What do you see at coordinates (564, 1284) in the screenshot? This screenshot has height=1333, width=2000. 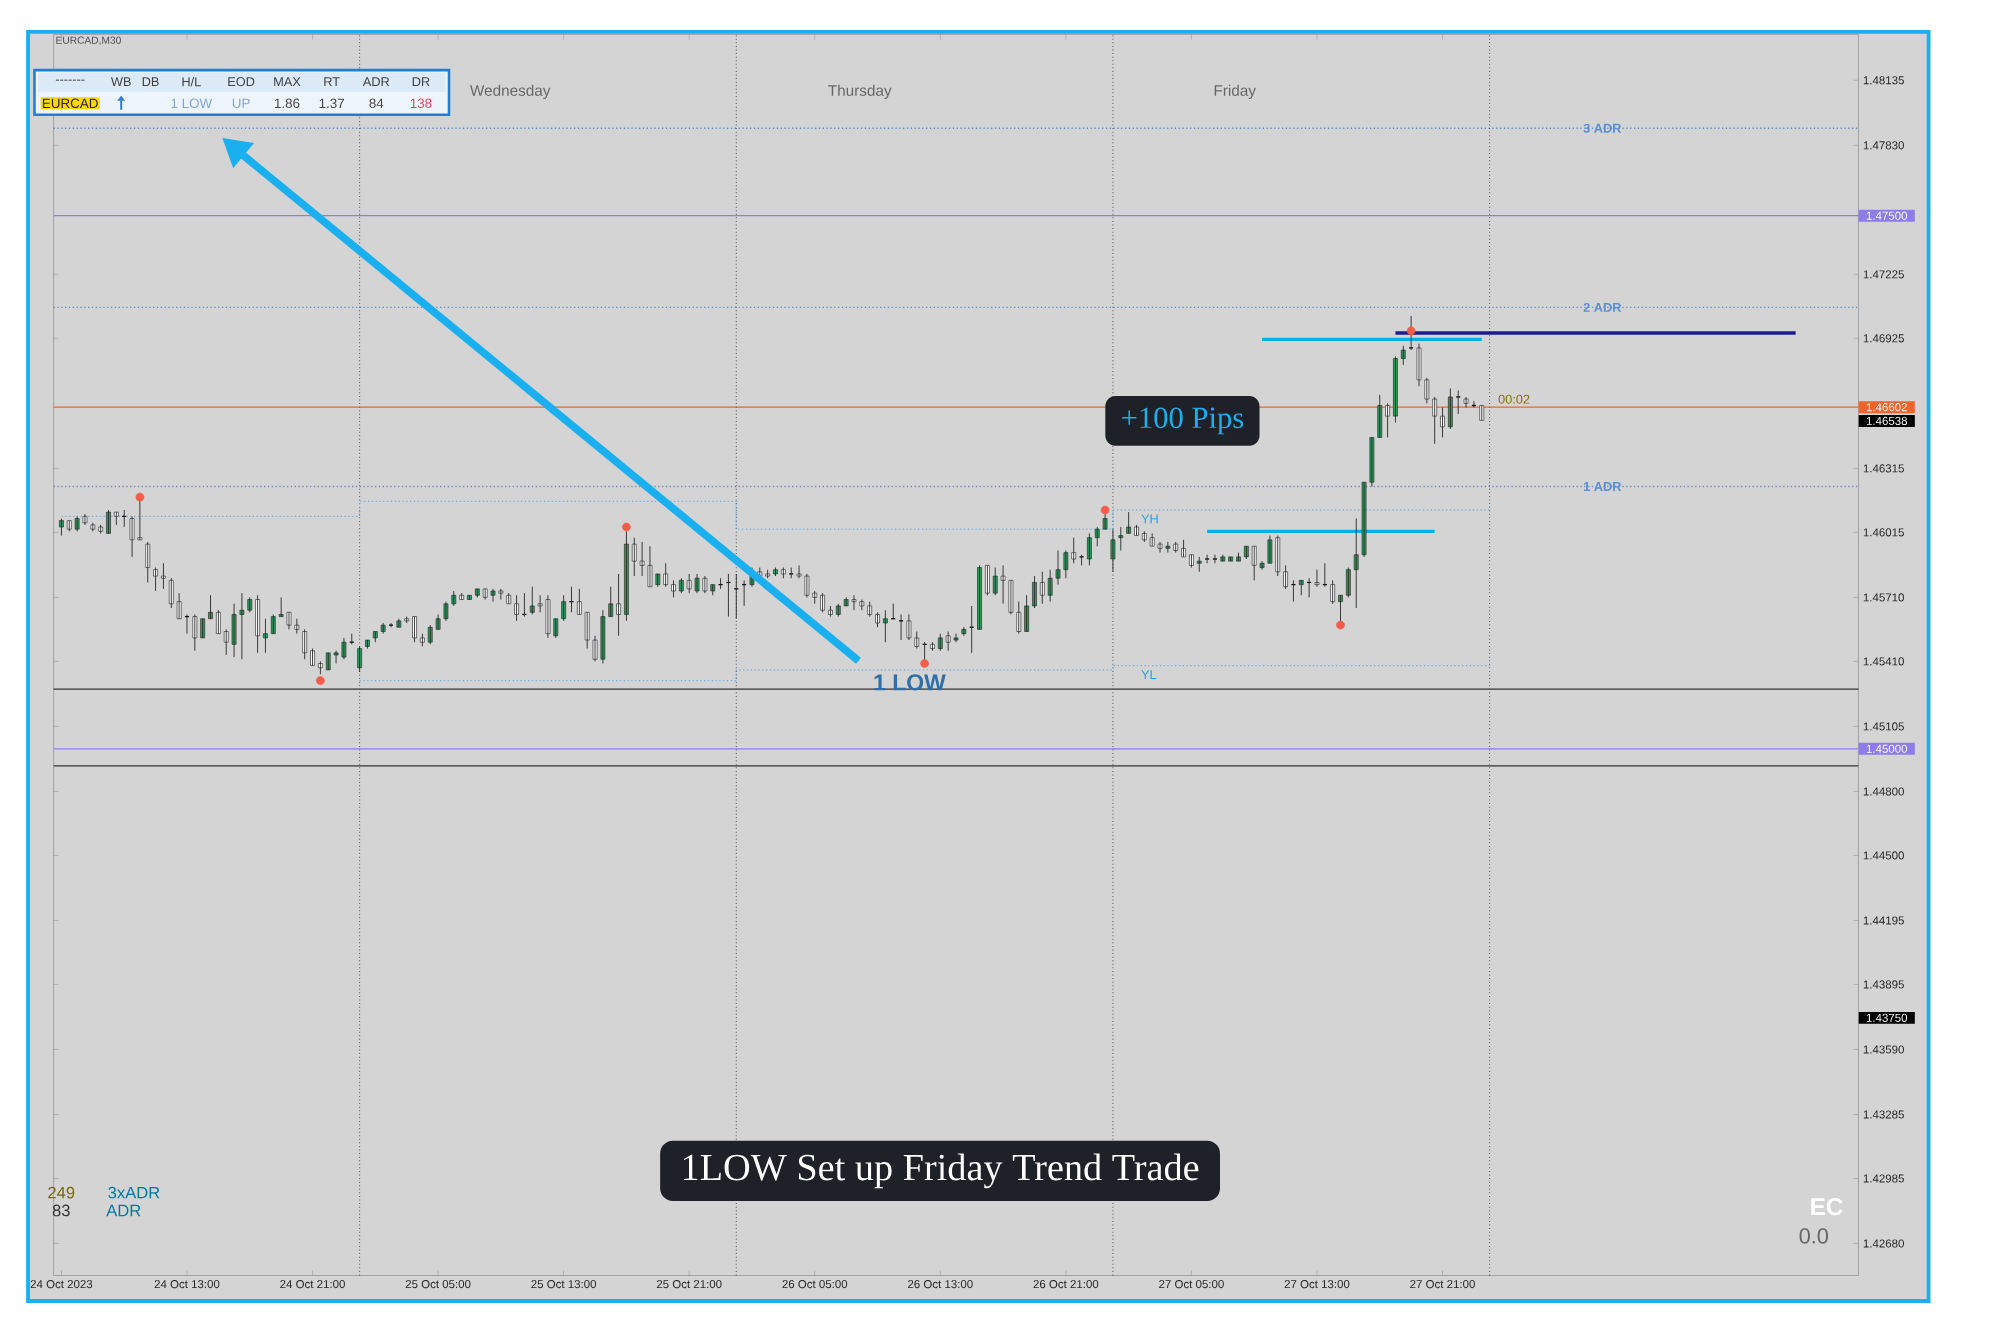 I see `x-tick-label: 25 Oct 13:00` at bounding box center [564, 1284].